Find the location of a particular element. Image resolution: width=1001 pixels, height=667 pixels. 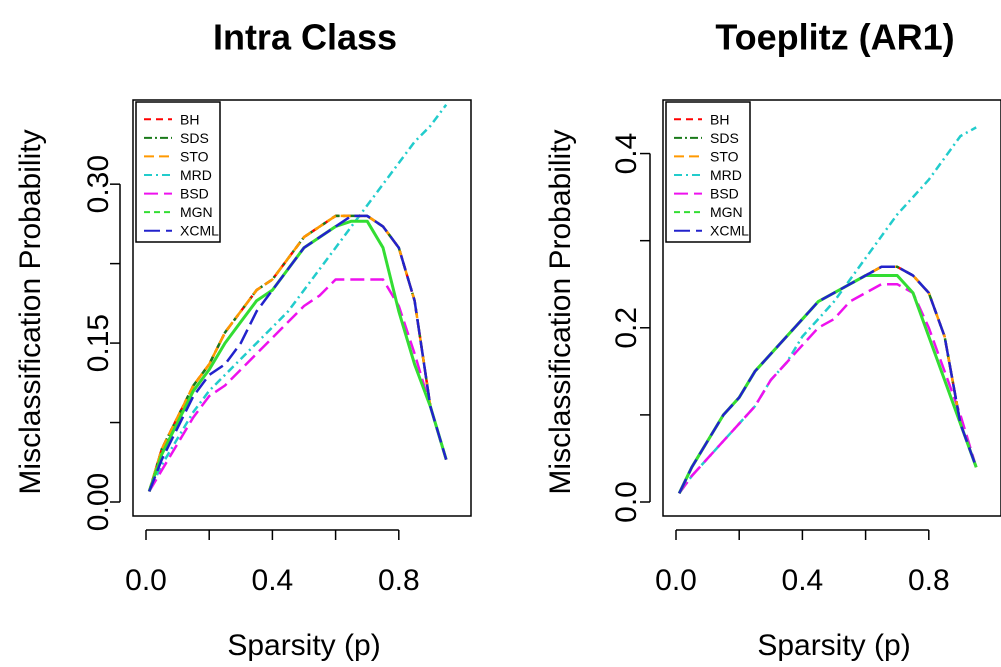

y-tick-label: 0.15 is located at coordinates (98, 343).